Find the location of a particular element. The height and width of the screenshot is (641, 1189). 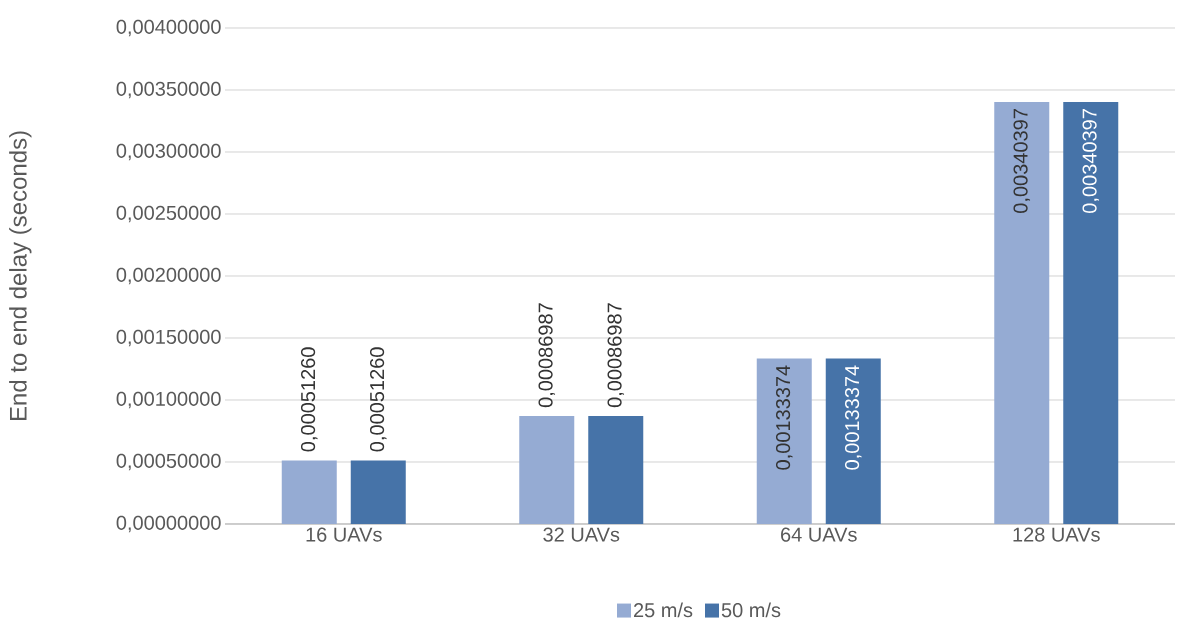

y-tick-label: 0,00250000 is located at coordinates (168, 214).